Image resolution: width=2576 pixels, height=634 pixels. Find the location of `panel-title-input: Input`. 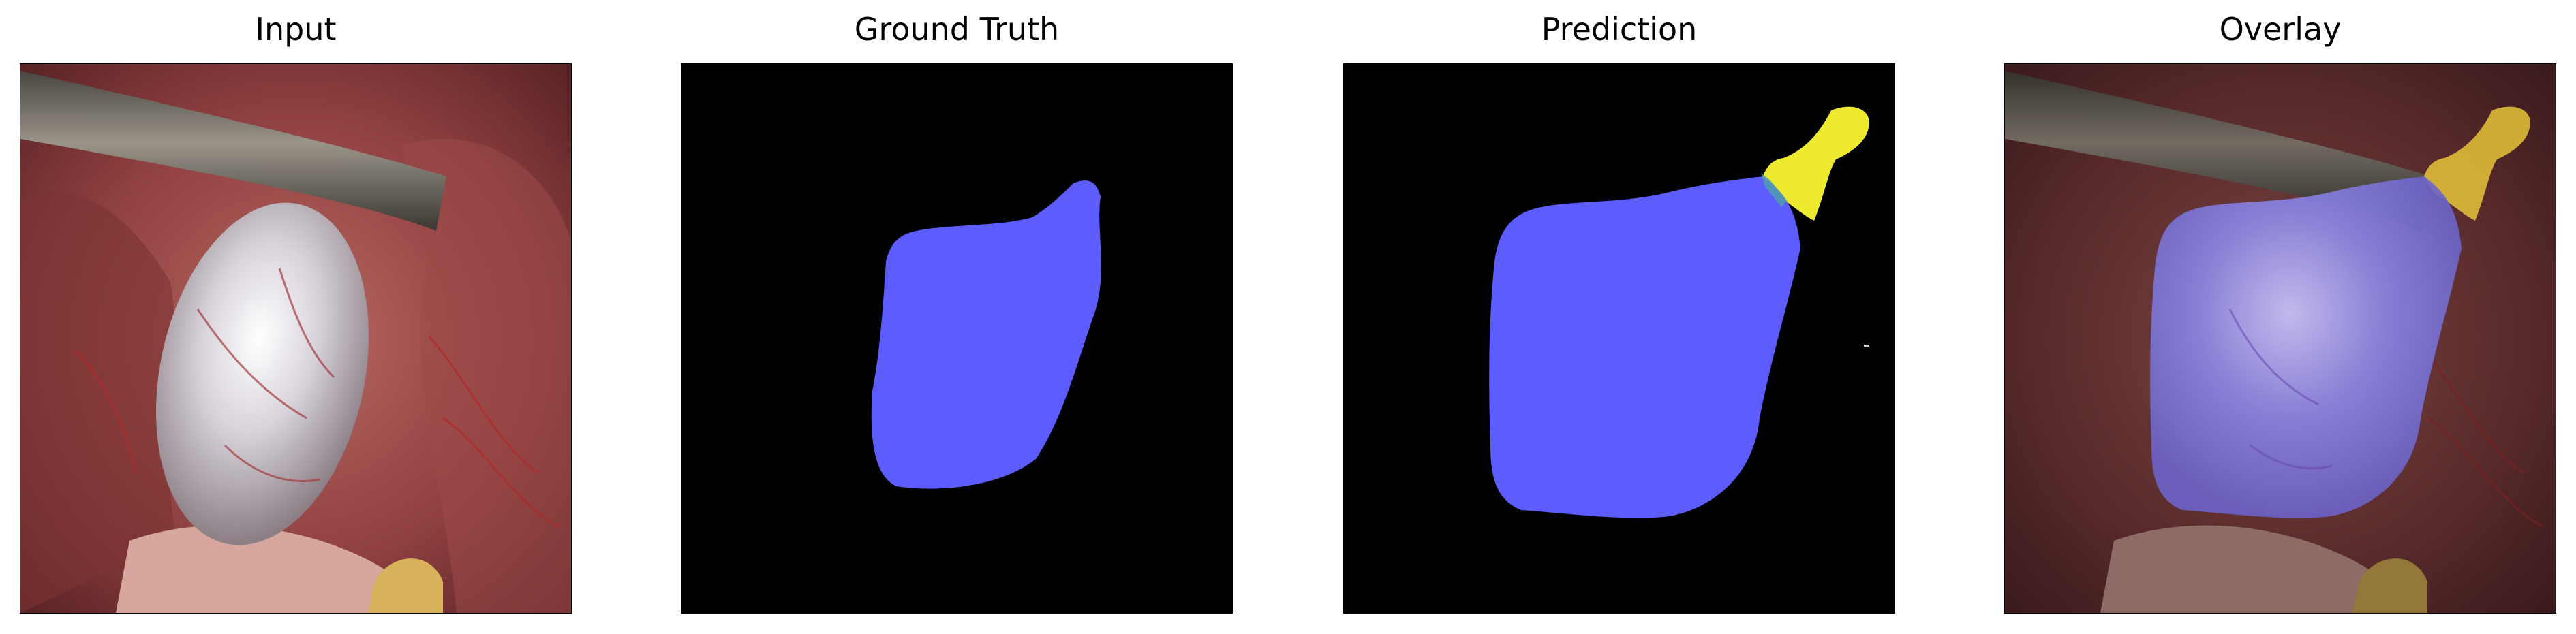

panel-title-input: Input is located at coordinates (296, 30).